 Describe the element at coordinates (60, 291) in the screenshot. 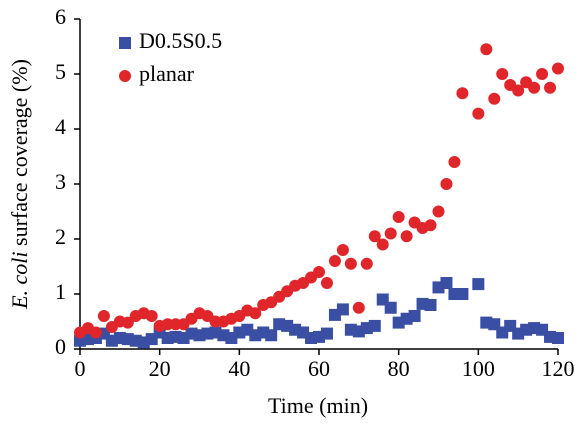

I see `y-tick-label: 1` at that location.